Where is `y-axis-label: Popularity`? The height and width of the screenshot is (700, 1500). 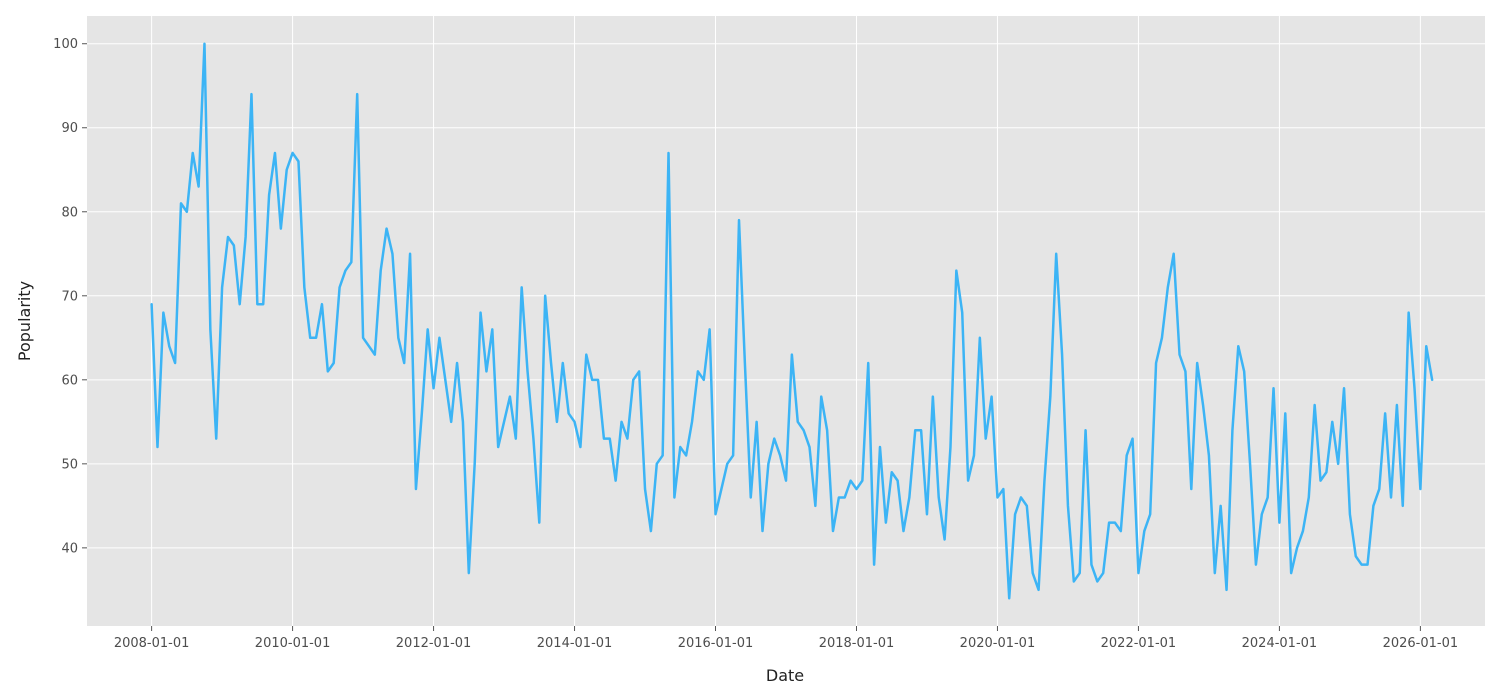 y-axis-label: Popularity is located at coordinates (24, 321).